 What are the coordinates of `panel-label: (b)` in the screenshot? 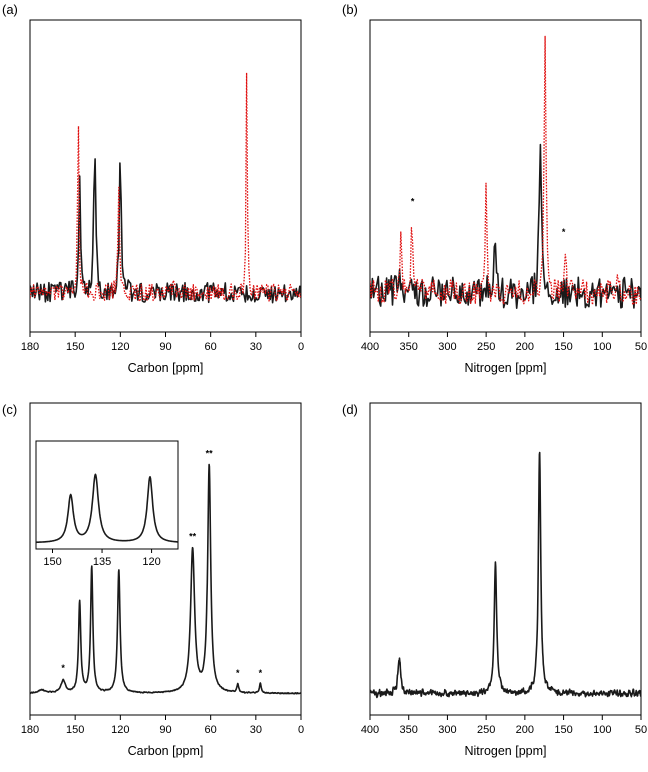 It's located at (350, 9).